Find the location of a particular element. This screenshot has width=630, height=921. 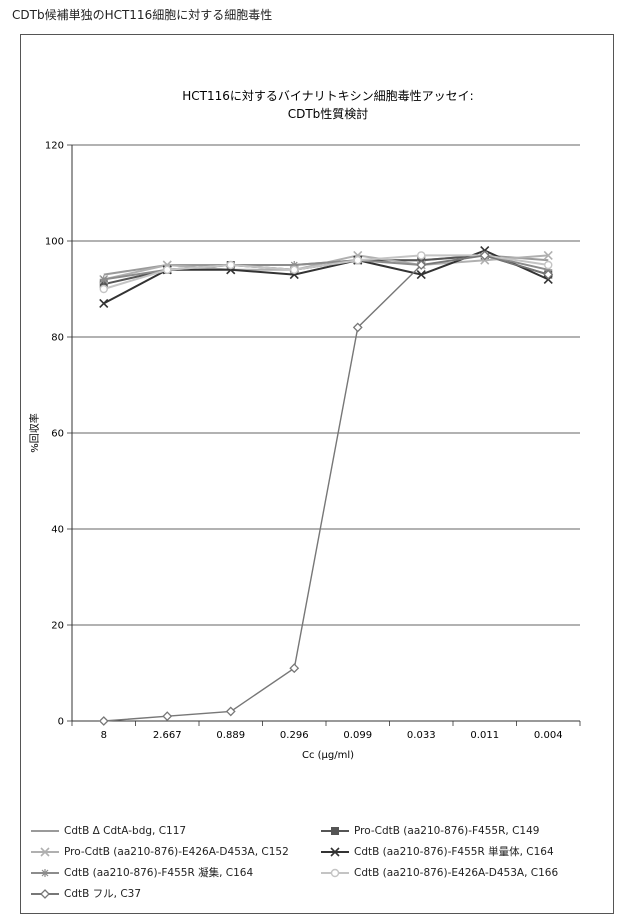

y-tick-label: 60 is located at coordinates (57, 434).